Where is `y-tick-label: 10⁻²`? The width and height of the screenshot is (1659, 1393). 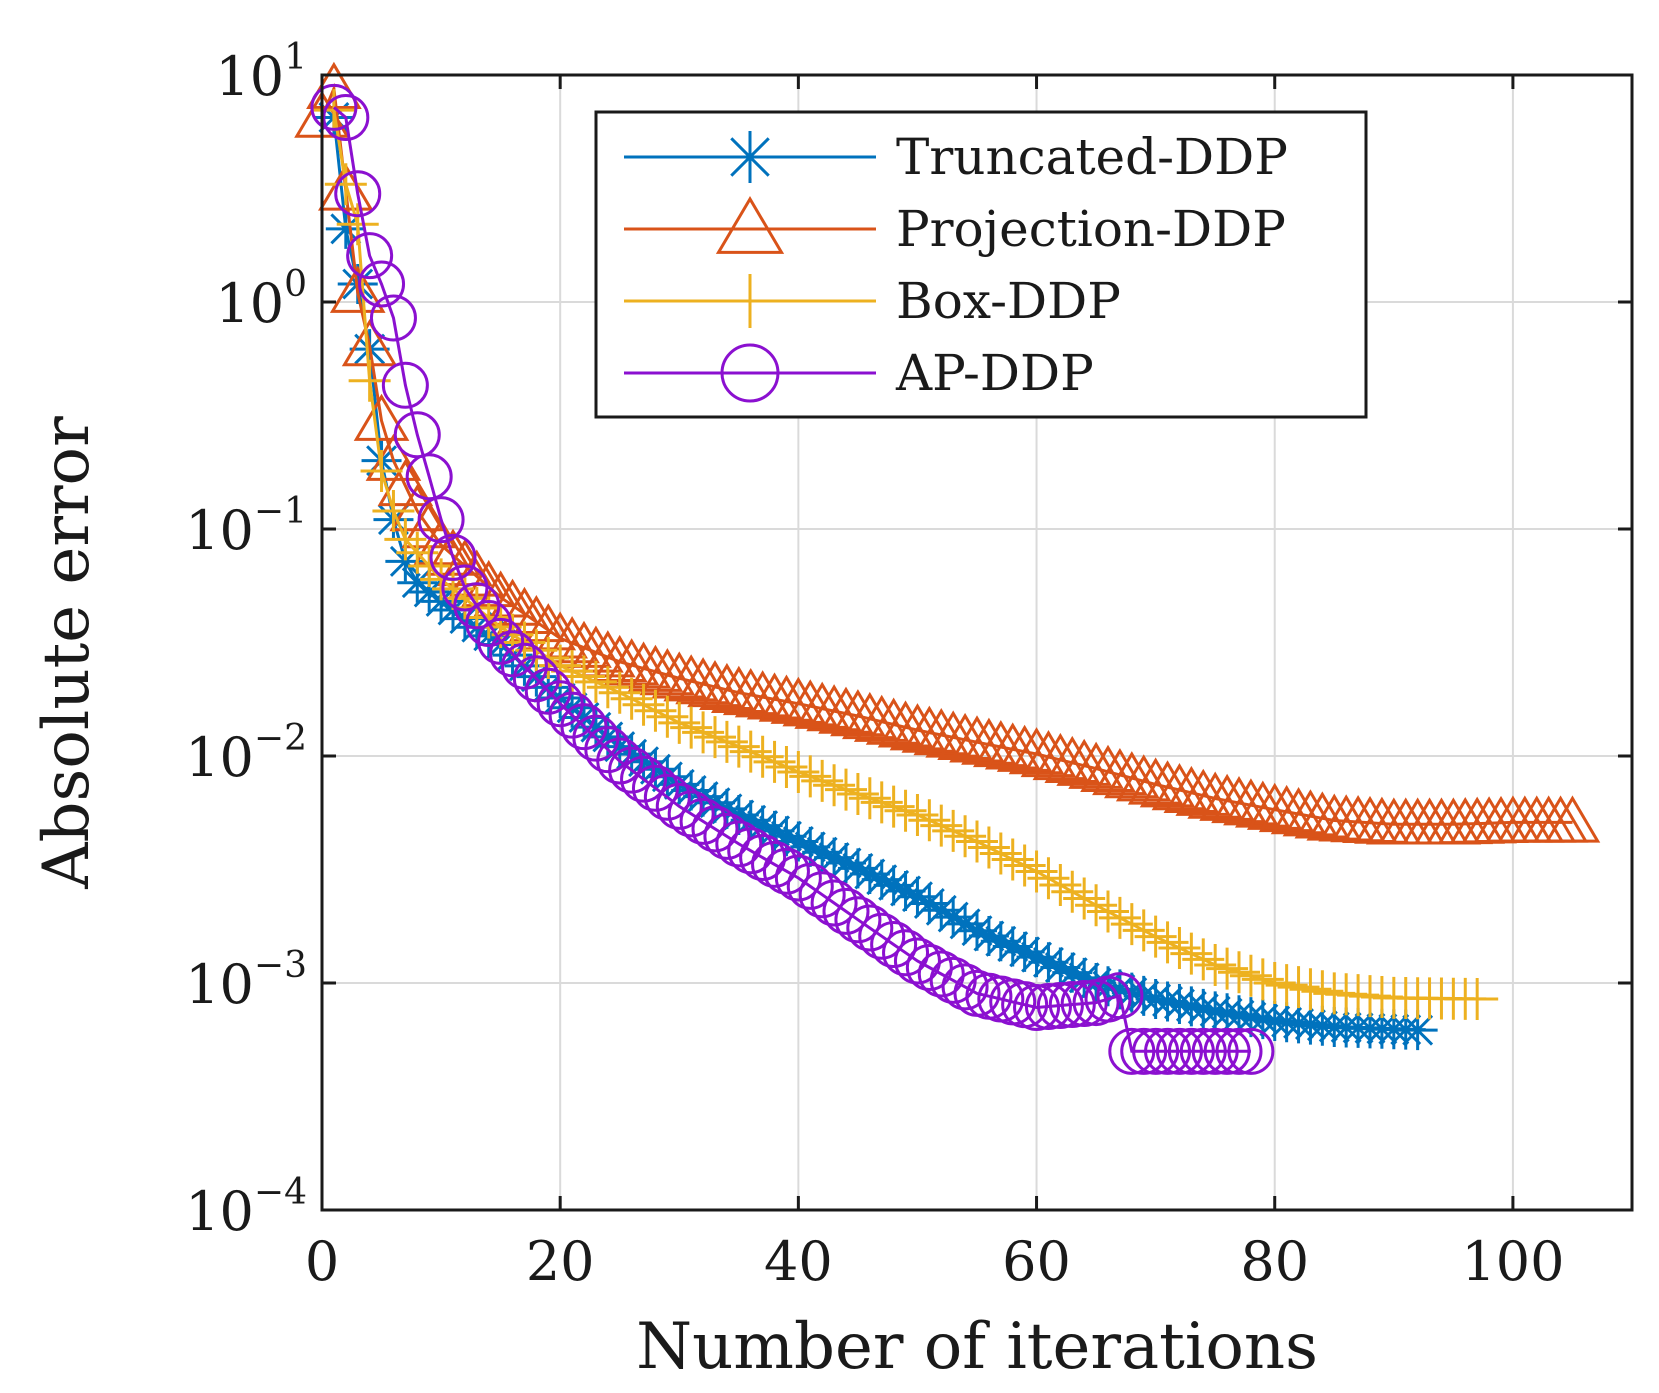
y-tick-label: 10⁻² is located at coordinates (246, 753).